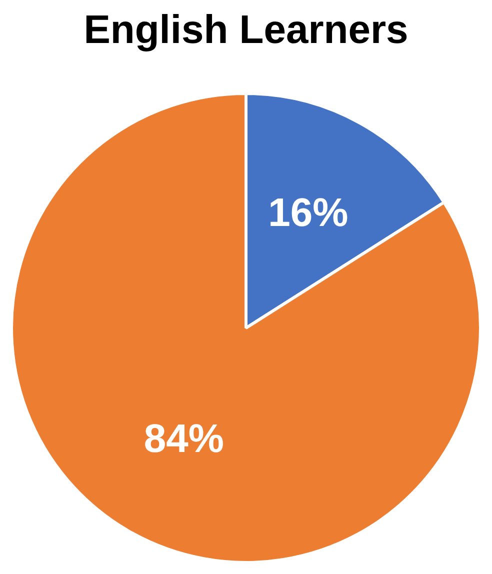 This screenshot has width=492, height=574. Describe the element at coordinates (184, 439) in the screenshot. I see `data-label: 84%` at that location.